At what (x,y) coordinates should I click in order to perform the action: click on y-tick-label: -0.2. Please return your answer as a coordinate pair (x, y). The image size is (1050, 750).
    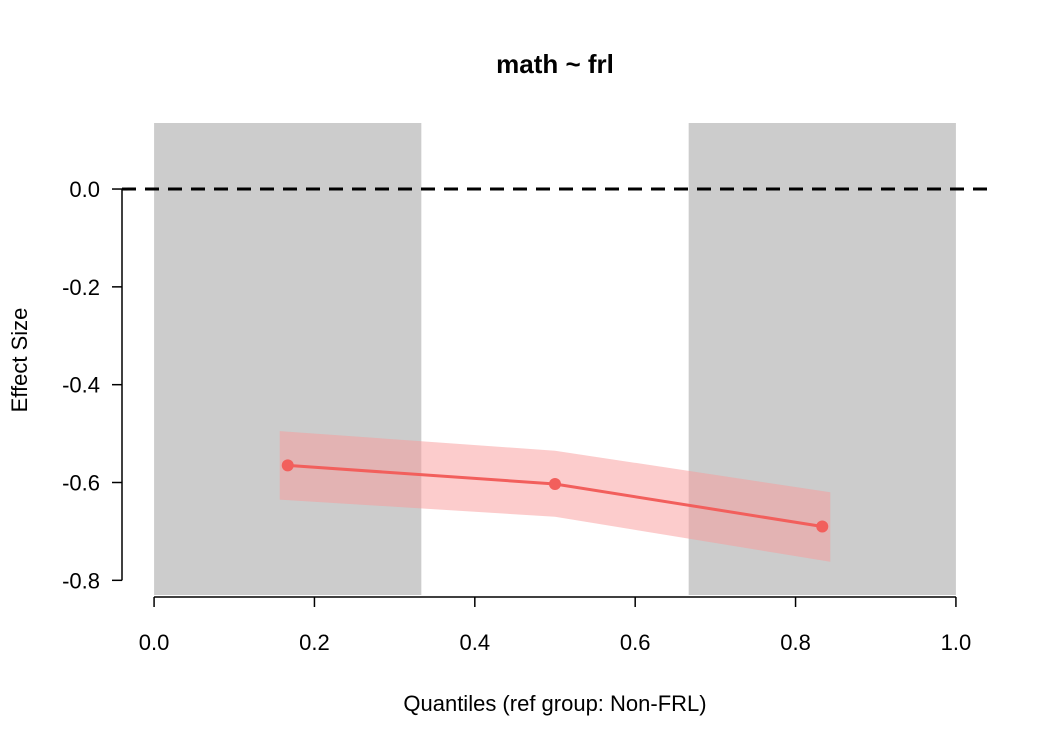
    Looking at the image, I should click on (81, 287).